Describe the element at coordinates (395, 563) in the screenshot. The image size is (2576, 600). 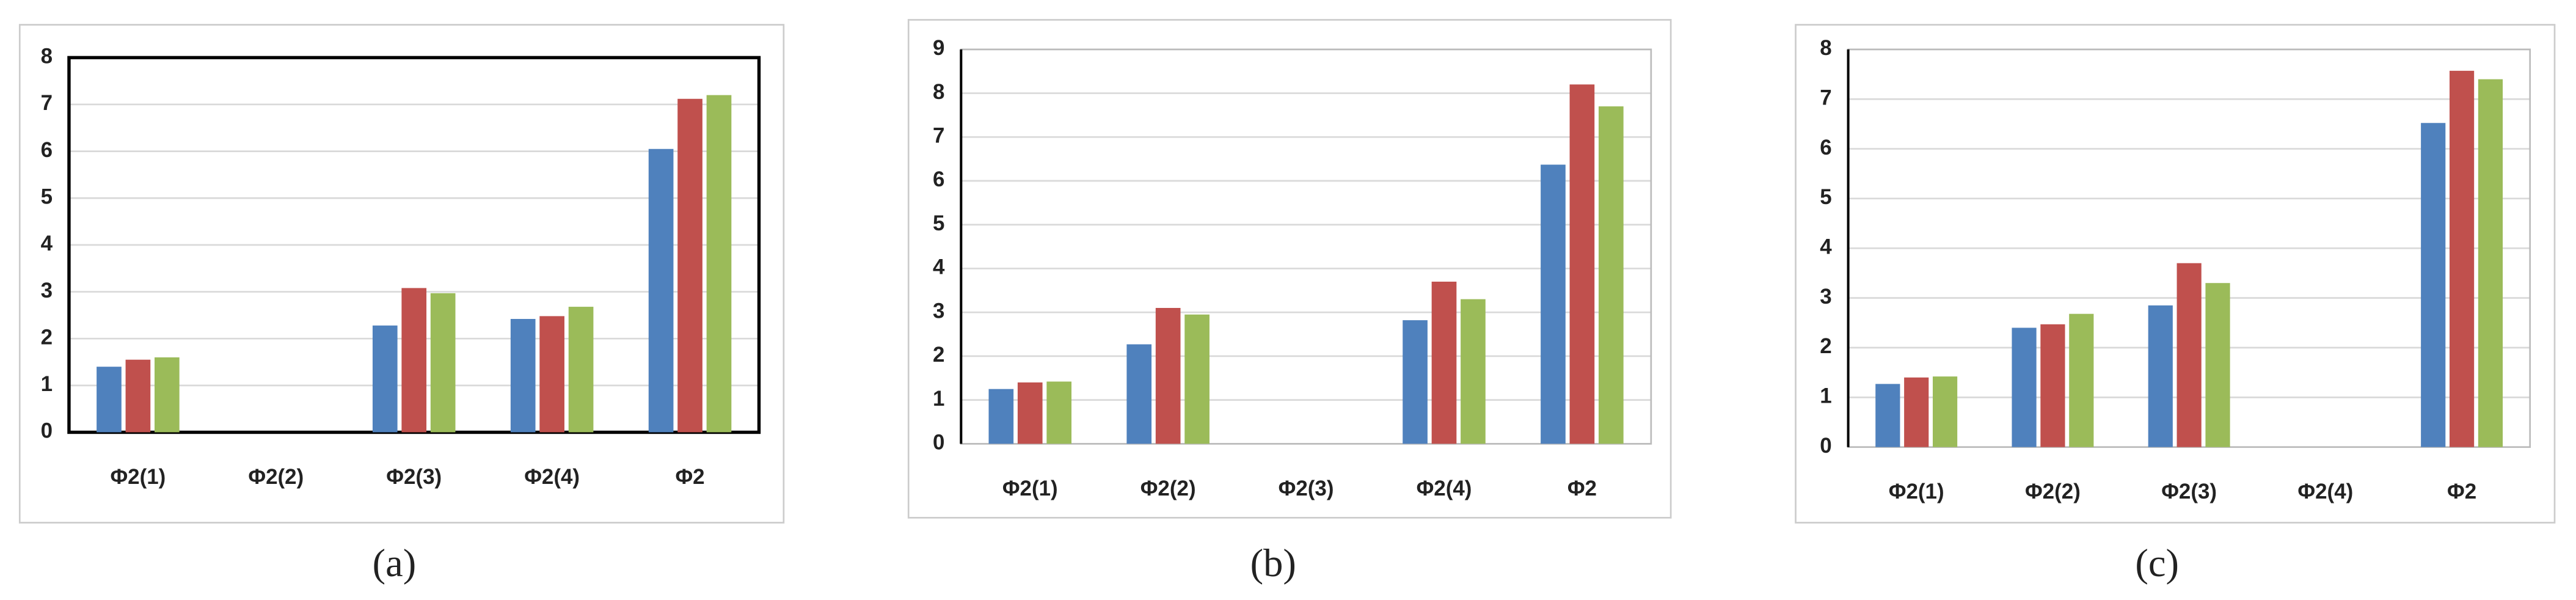
I see `caption: (a)` at that location.